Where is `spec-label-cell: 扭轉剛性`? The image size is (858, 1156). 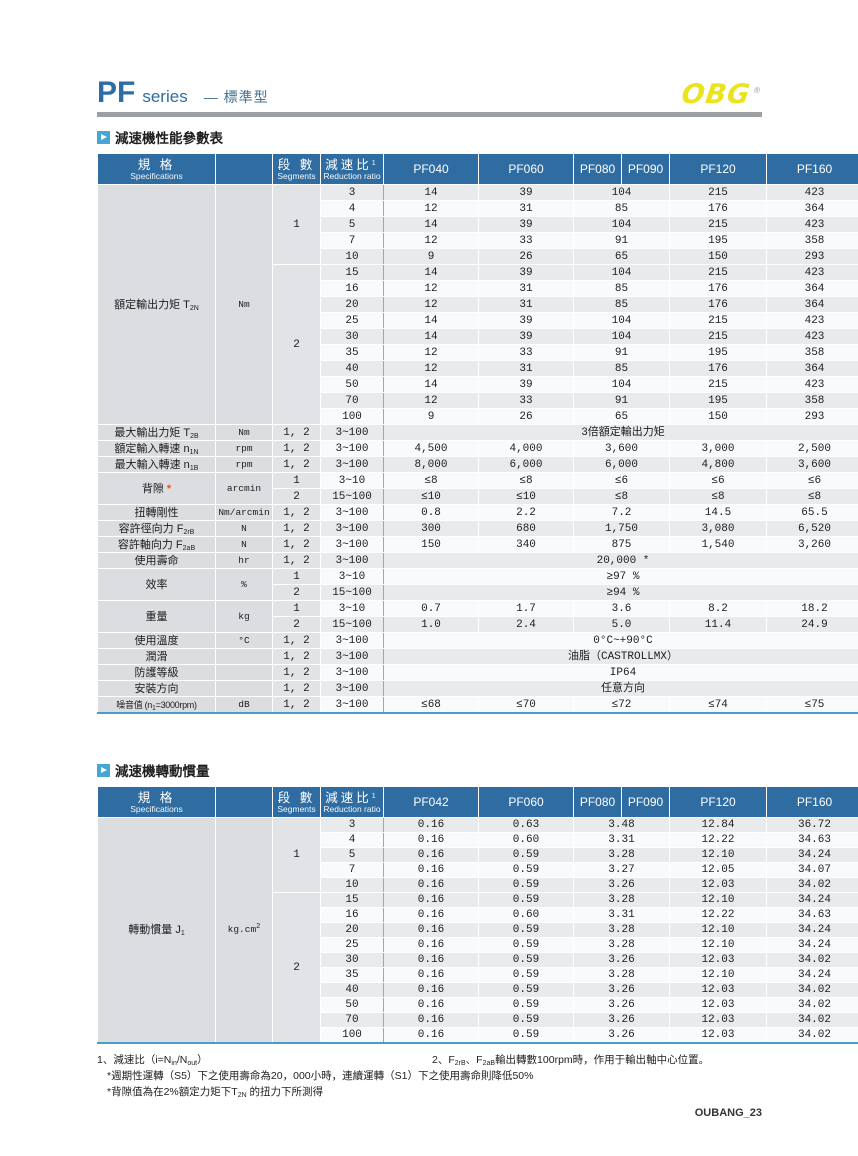
spec-label-cell: 扭轉剛性 is located at coordinates (156, 512).